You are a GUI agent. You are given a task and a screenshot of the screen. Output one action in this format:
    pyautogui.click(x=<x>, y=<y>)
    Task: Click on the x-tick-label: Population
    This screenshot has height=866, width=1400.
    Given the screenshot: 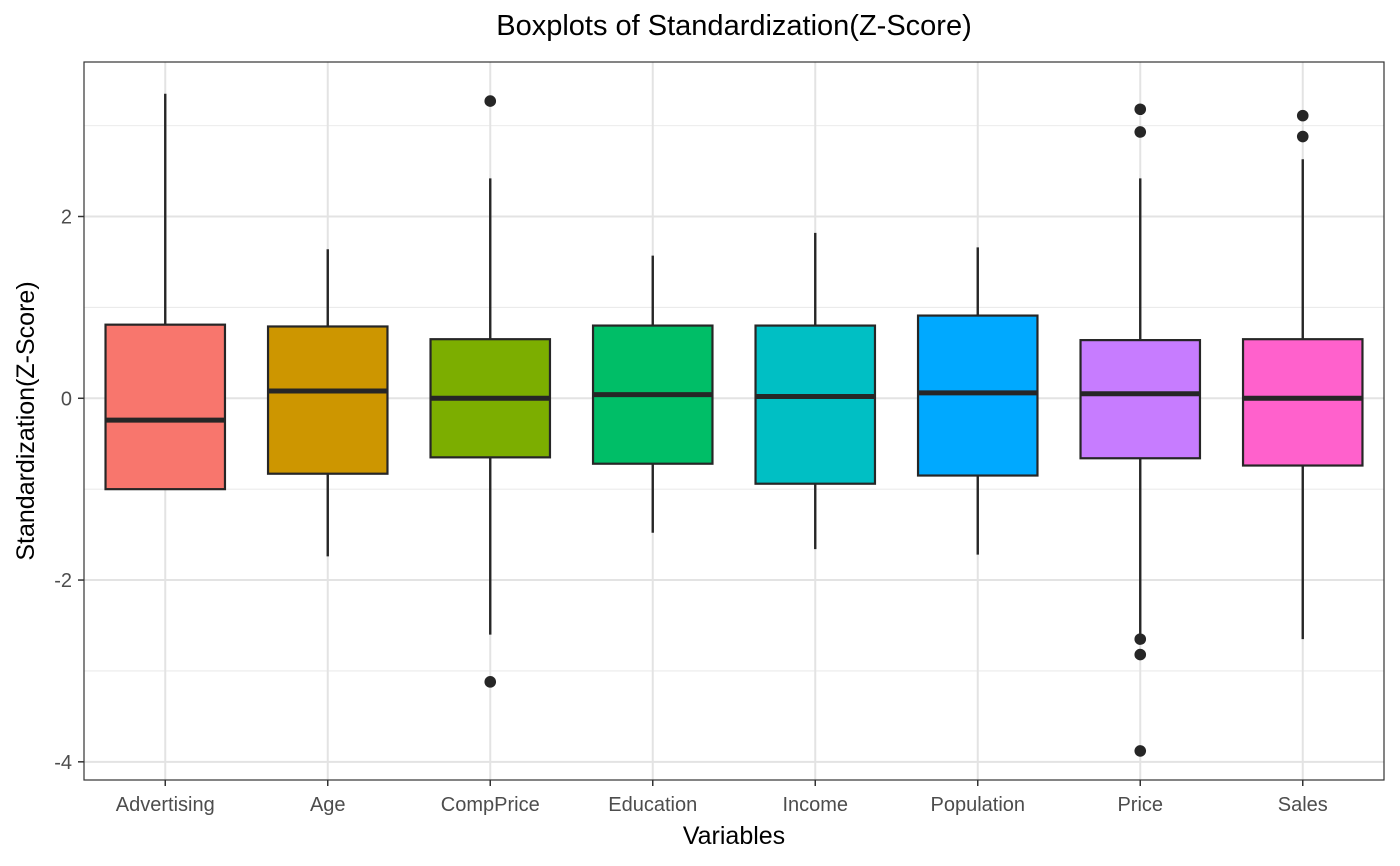 What is the action you would take?
    pyautogui.click(x=977, y=805)
    